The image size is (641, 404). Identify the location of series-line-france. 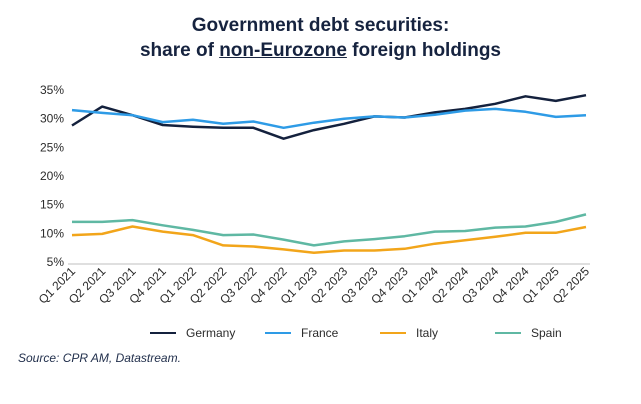
(329, 118).